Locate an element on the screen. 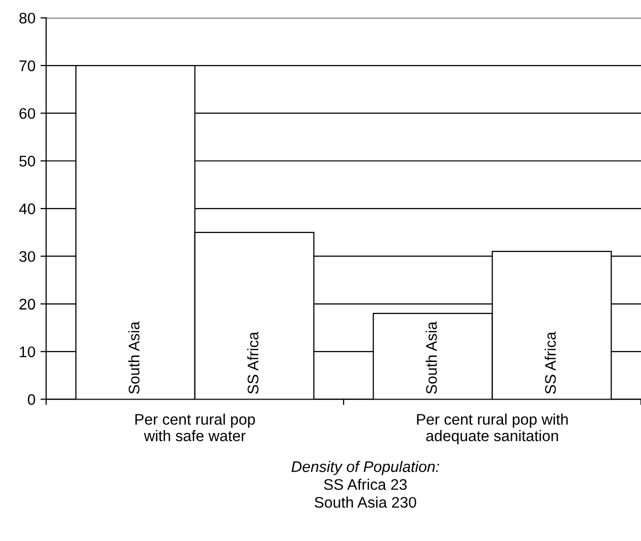 The width and height of the screenshot is (641, 541). y-tick-label: 80 is located at coordinates (27, 18).